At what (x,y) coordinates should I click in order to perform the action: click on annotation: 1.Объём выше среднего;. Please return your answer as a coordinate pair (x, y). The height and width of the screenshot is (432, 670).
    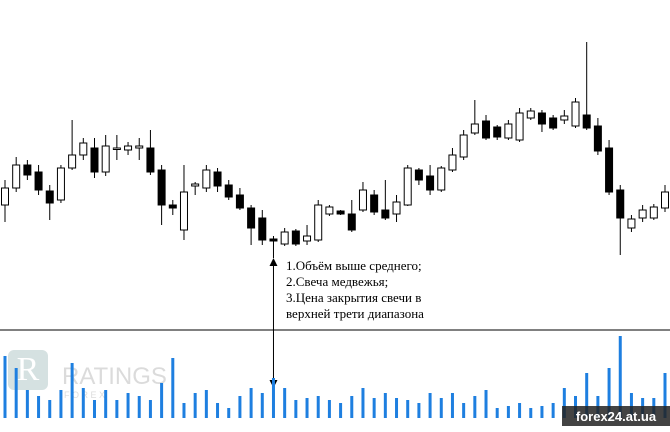
    Looking at the image, I should click on (354, 265).